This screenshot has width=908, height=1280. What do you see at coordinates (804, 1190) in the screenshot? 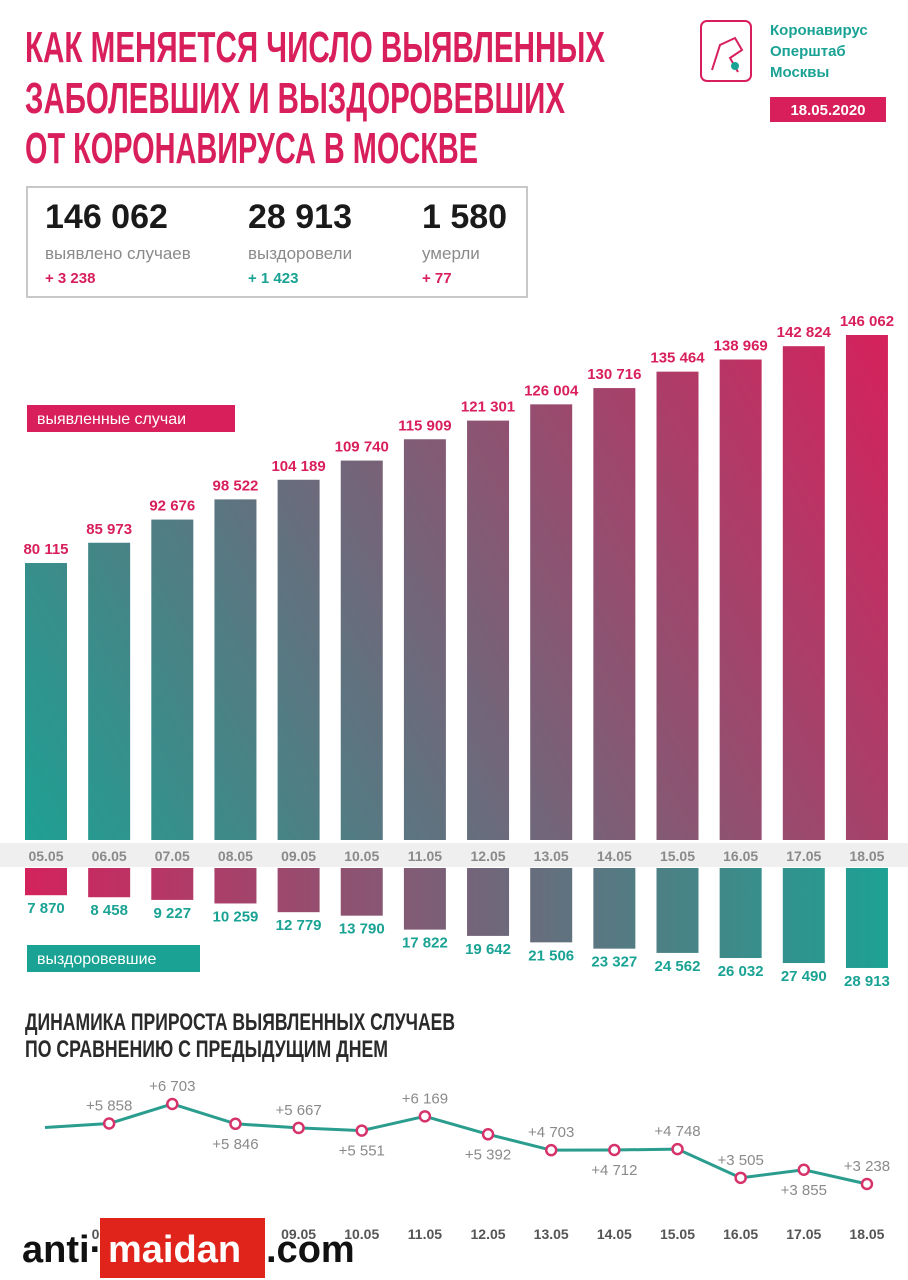
I see `data-label: +3 855` at bounding box center [804, 1190].